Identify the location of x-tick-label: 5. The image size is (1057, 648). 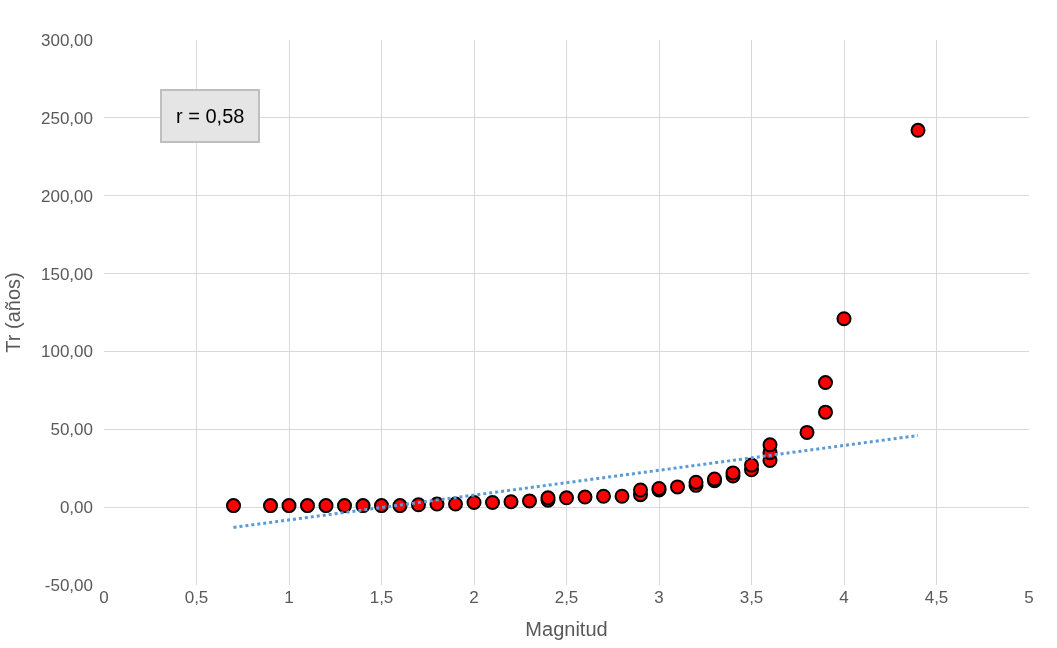
(1029, 597).